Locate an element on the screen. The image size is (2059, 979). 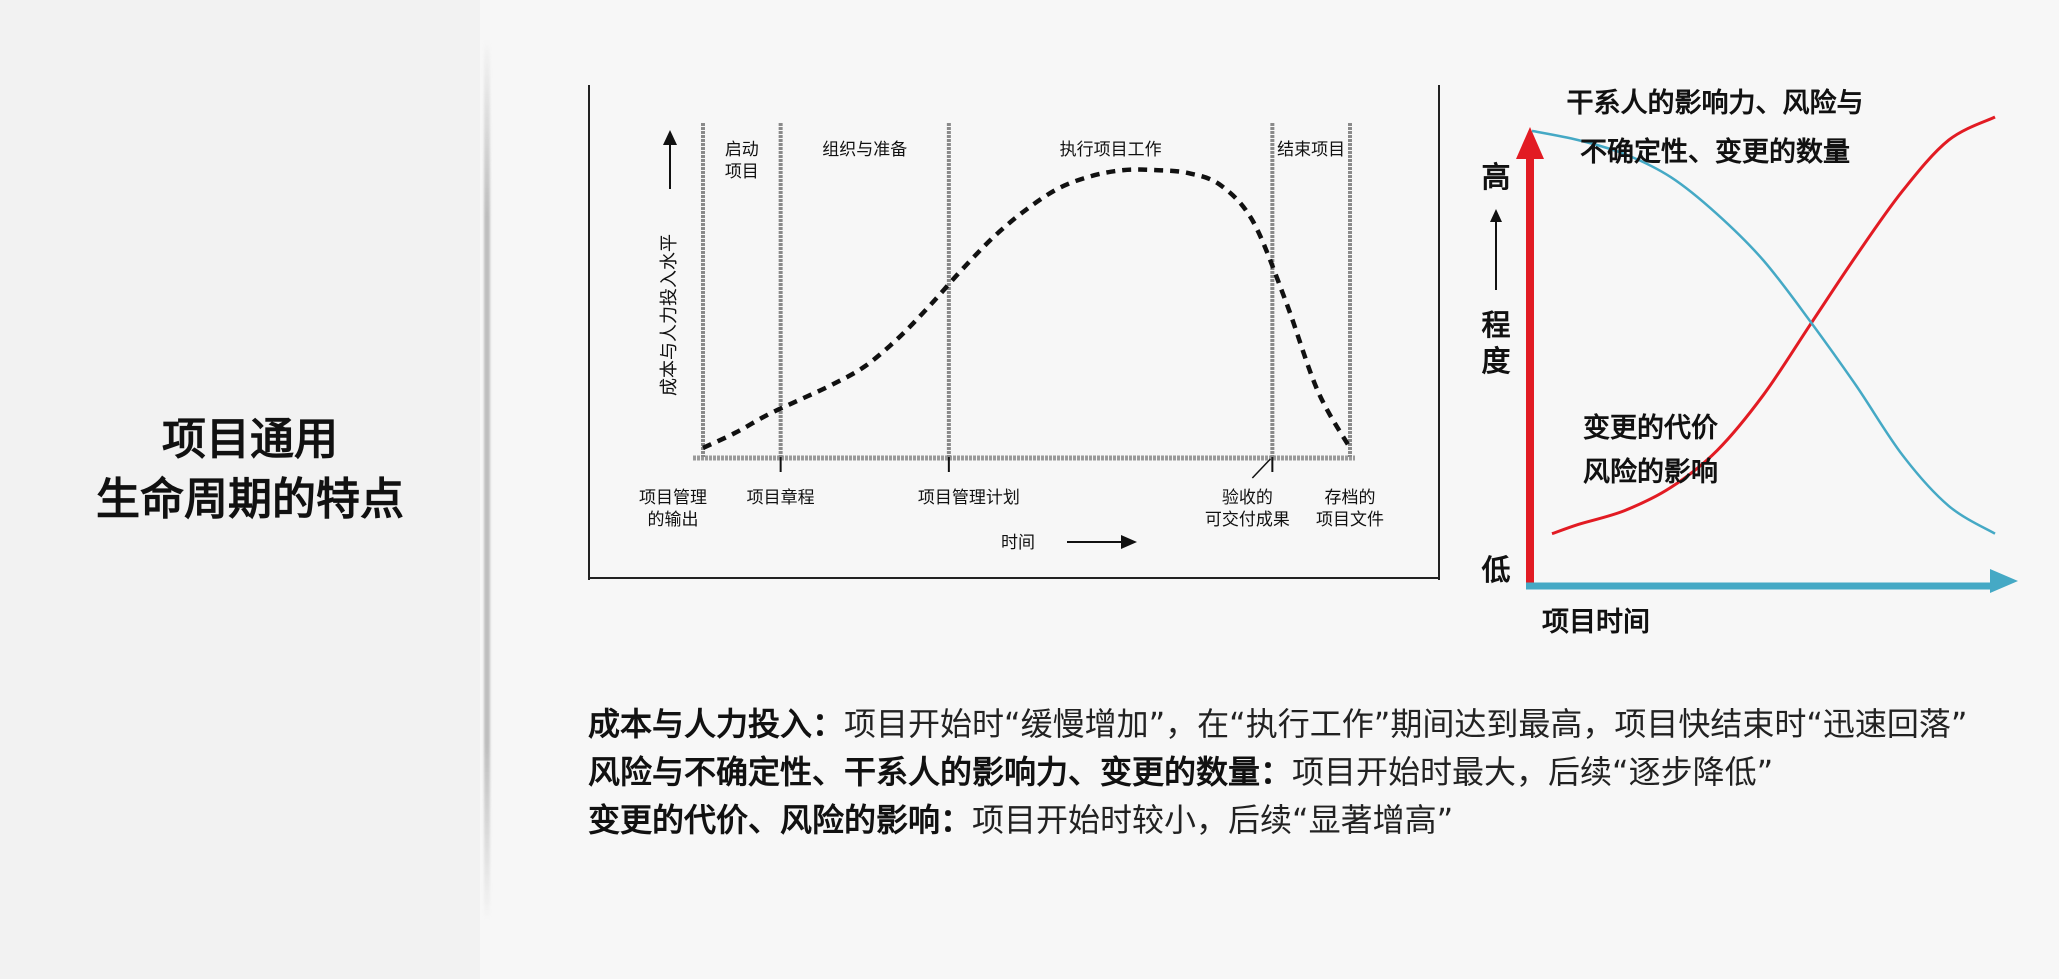
y-axis-label: 成本与人力投入水平 is located at coordinates (669, 315).